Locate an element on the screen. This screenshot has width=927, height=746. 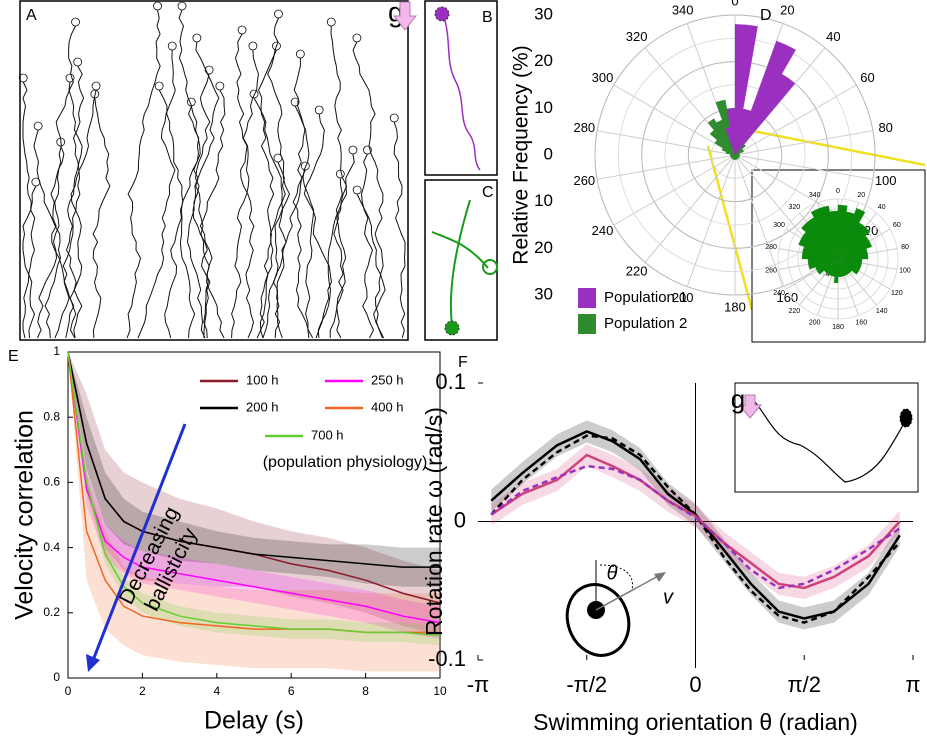
theta-tick-label: 100 is located at coordinates (886, 180).